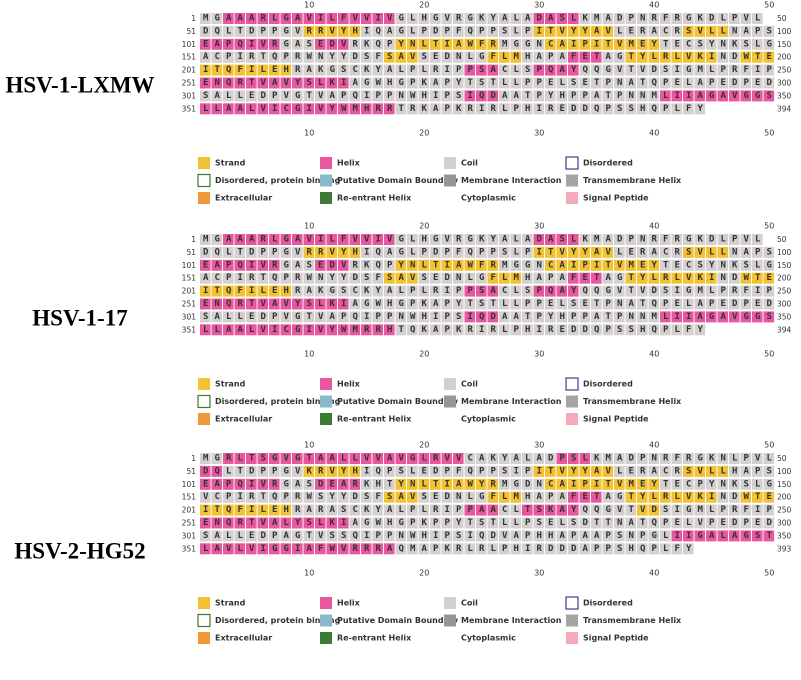  Describe the element at coordinates (424, 354) in the screenshot. I see `ruler-label: 20` at that location.